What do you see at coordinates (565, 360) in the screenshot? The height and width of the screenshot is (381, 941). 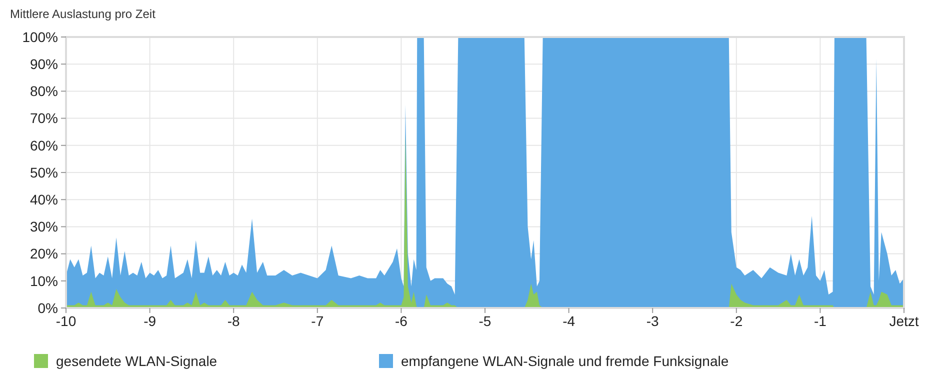 I see `legend-label: empfangene WLAN-Signale und fremde Funksignale` at bounding box center [565, 360].